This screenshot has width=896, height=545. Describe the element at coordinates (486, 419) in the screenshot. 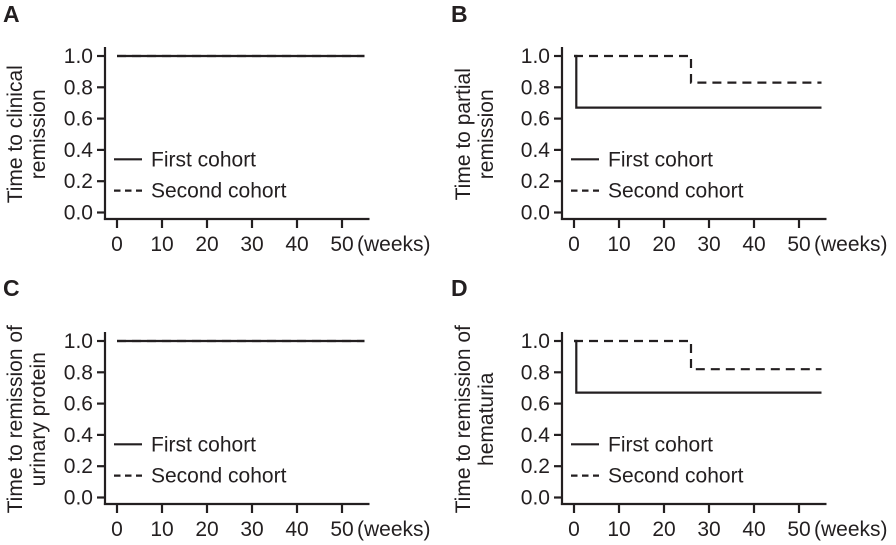

I see `y-axis-label-line: hematuria` at that location.